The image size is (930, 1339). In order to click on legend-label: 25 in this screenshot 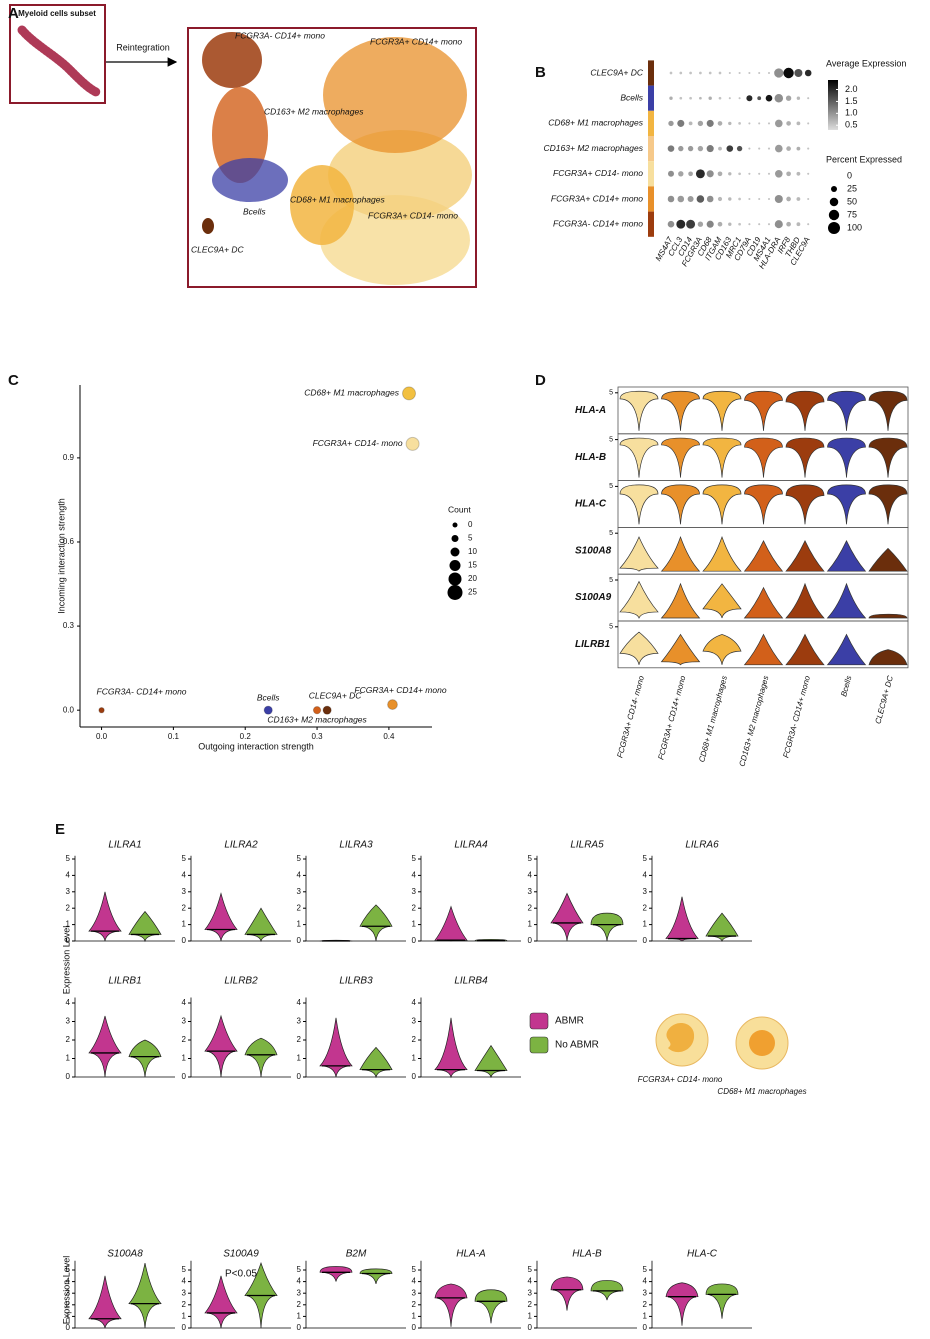, I will do `click(472, 592)`.